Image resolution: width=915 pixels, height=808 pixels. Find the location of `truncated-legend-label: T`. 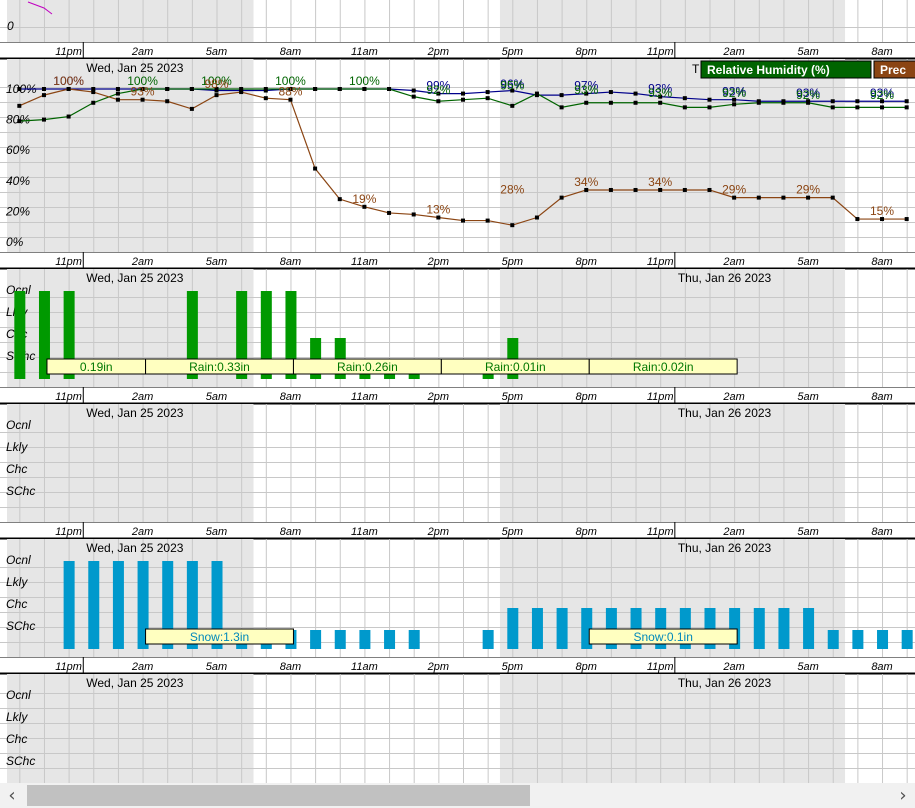

truncated-legend-label: T is located at coordinates (696, 69).